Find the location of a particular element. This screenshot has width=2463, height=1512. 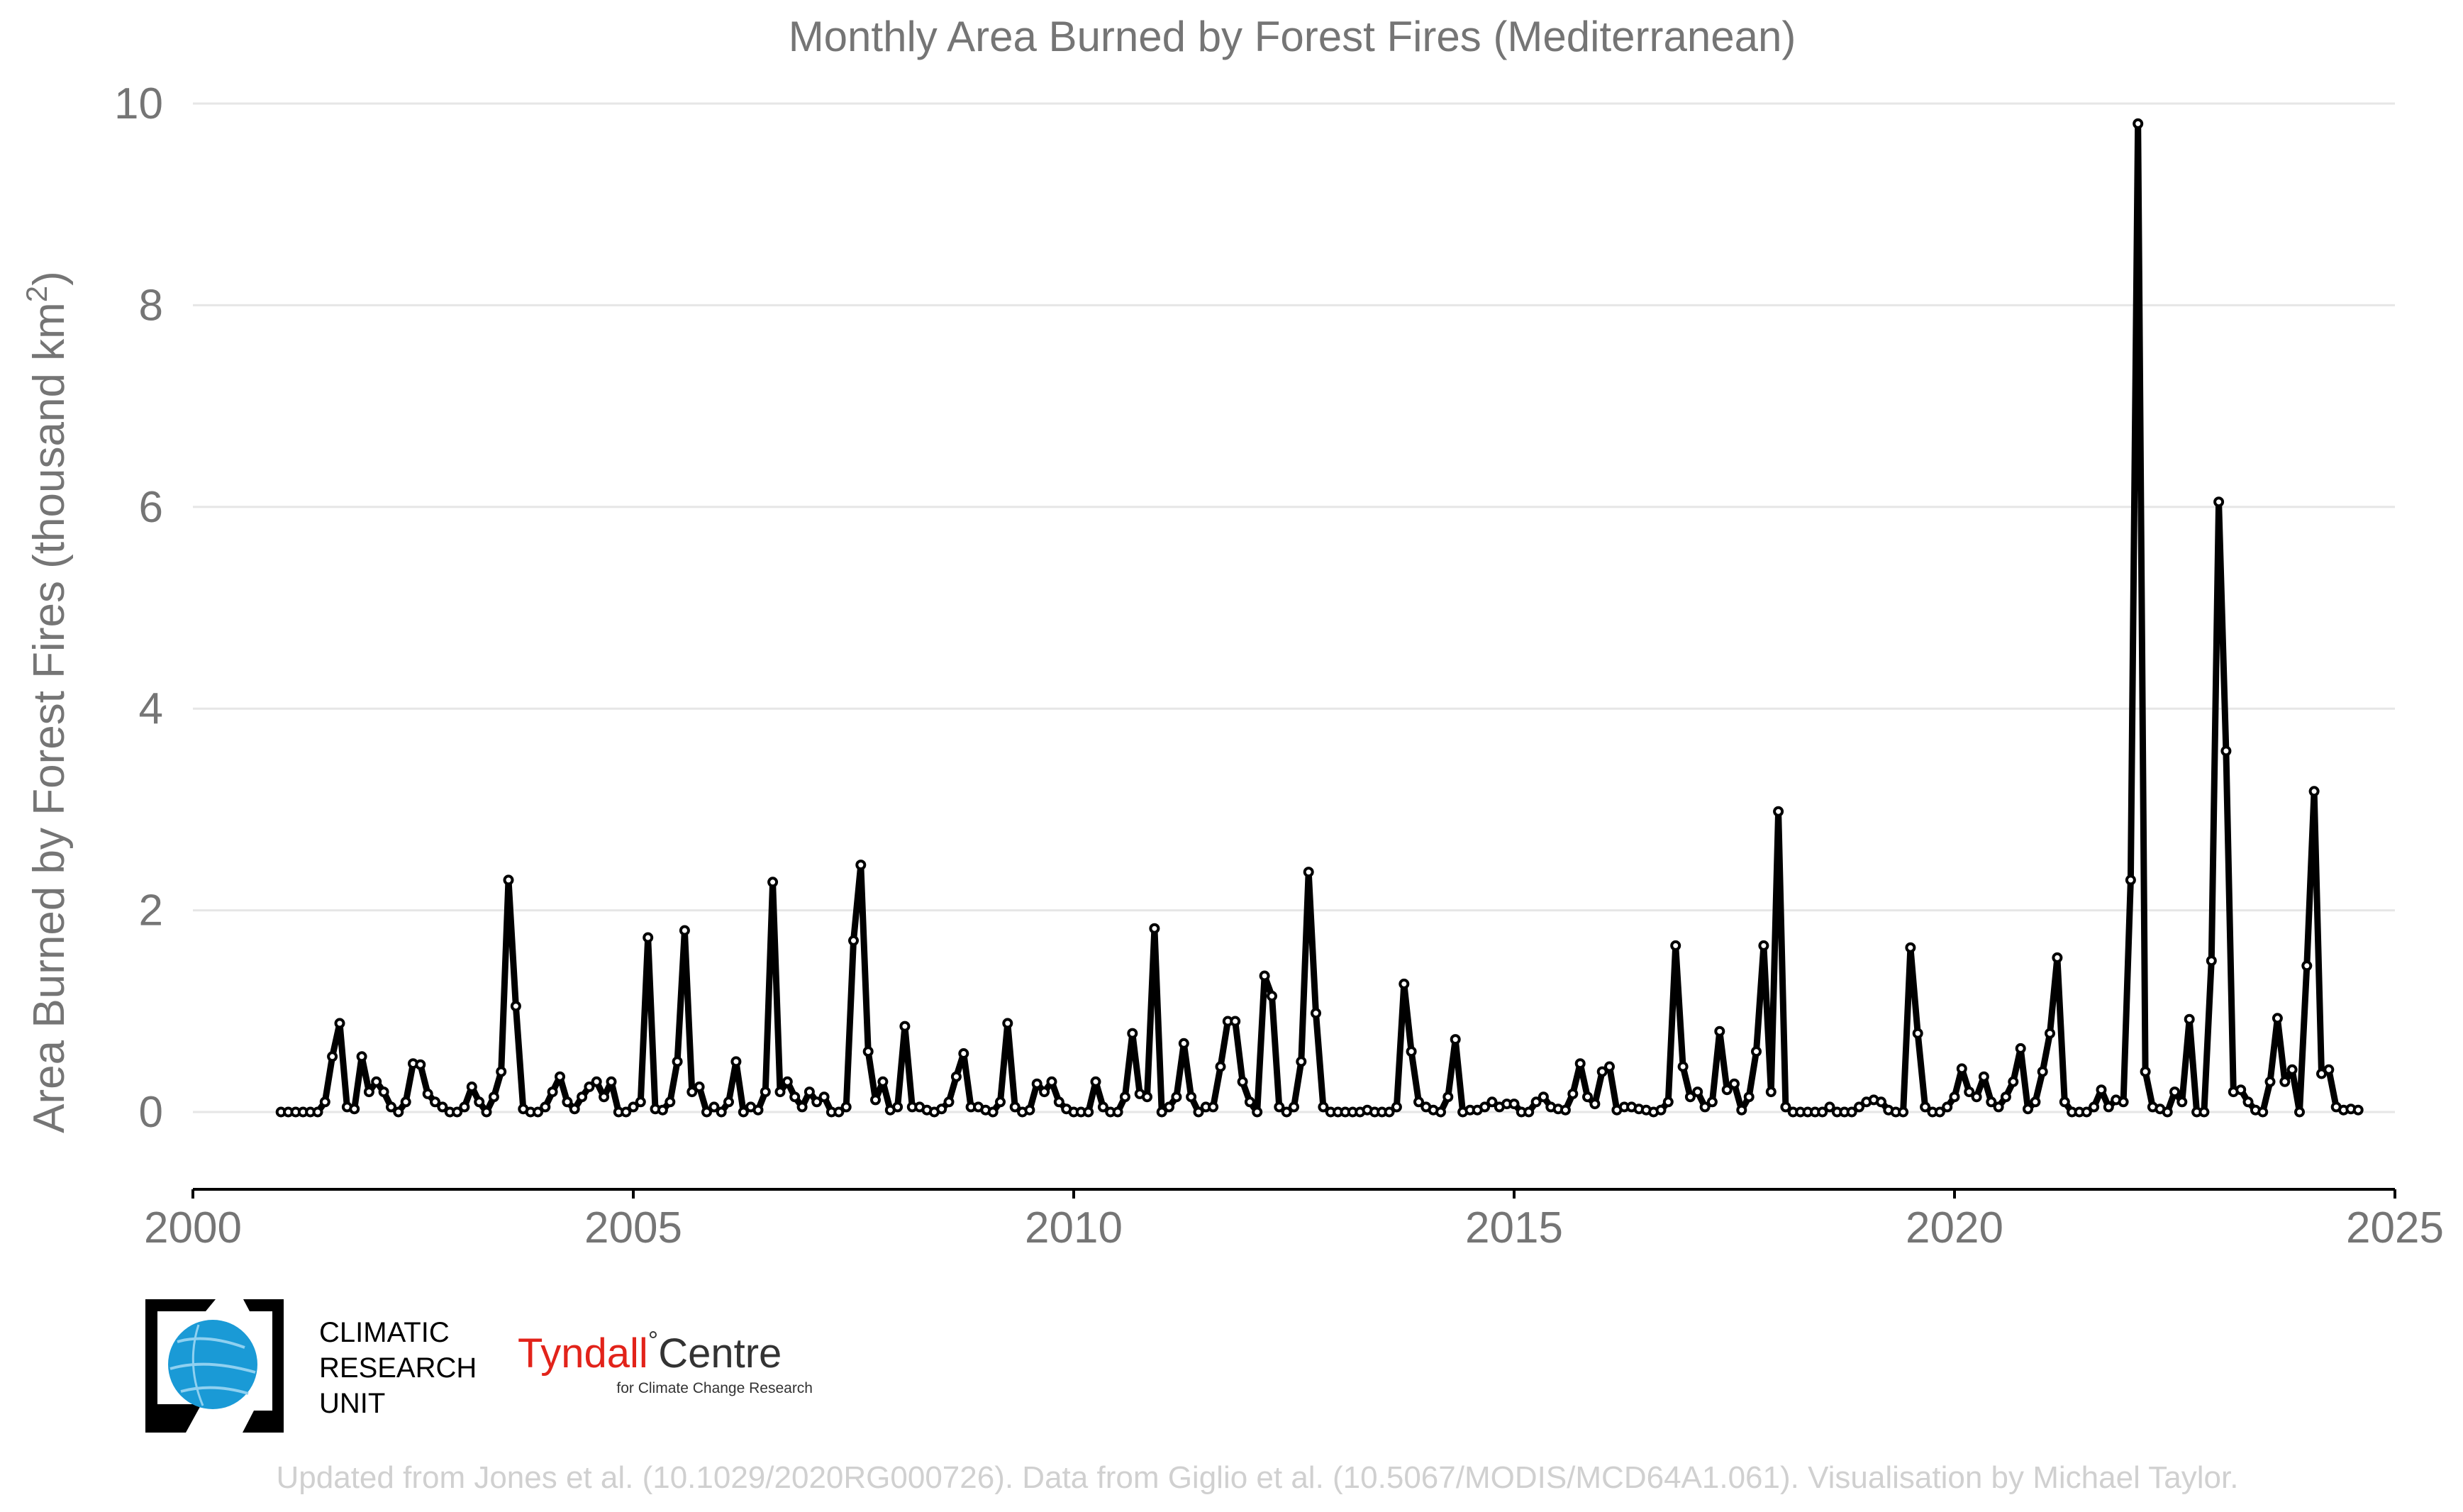

cru-bracket-right is located at coordinates (264, 1366).